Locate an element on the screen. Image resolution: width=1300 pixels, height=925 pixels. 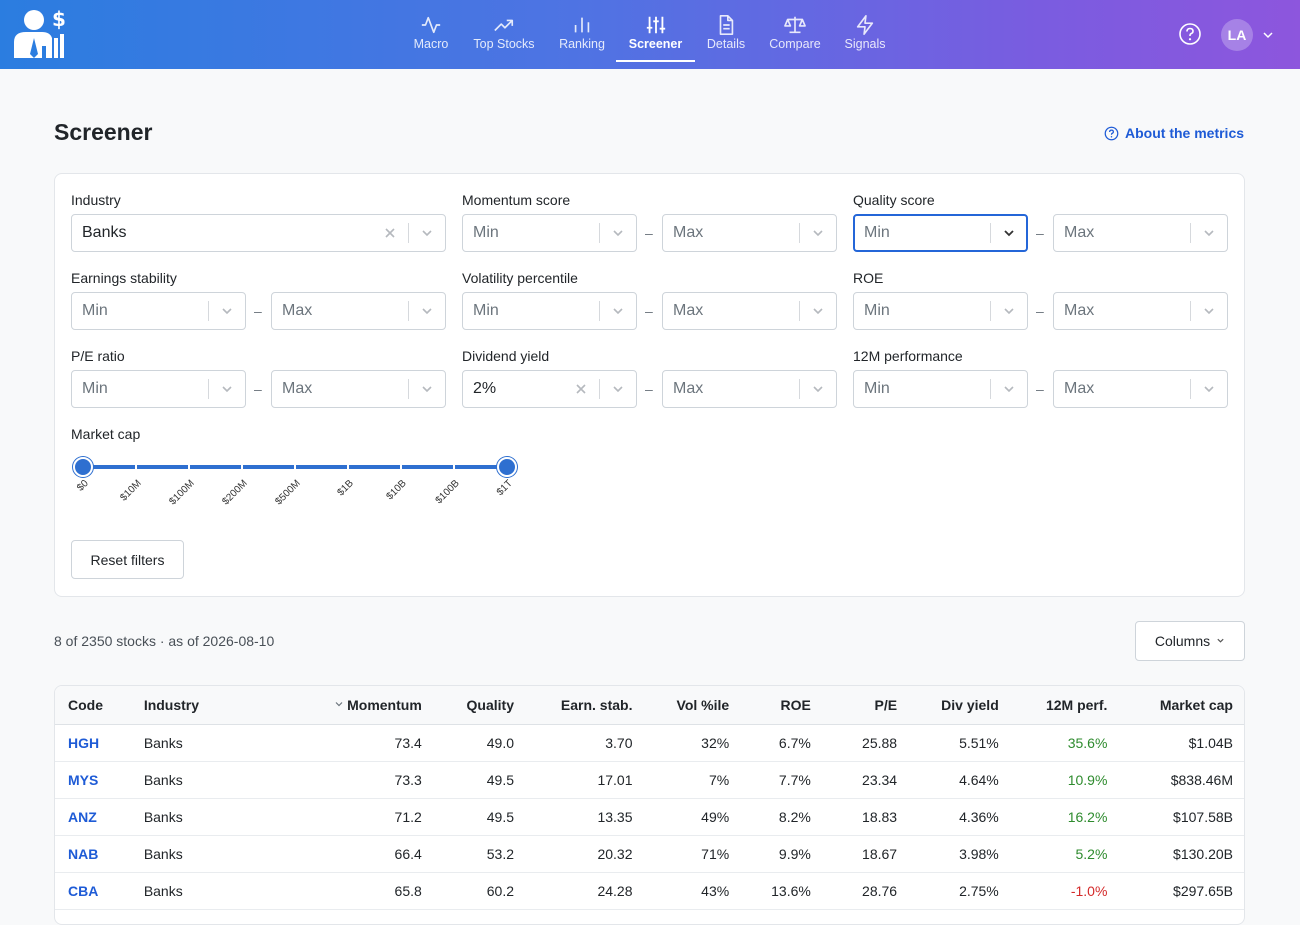
column-header-volatility: Vol %ile is located at coordinates (694, 705).